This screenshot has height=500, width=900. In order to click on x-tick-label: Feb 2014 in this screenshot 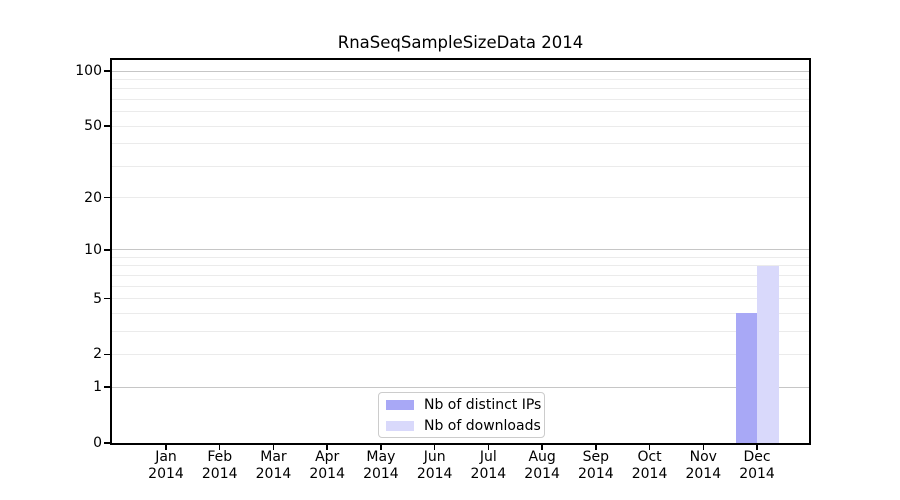, I will do `click(220, 465)`.